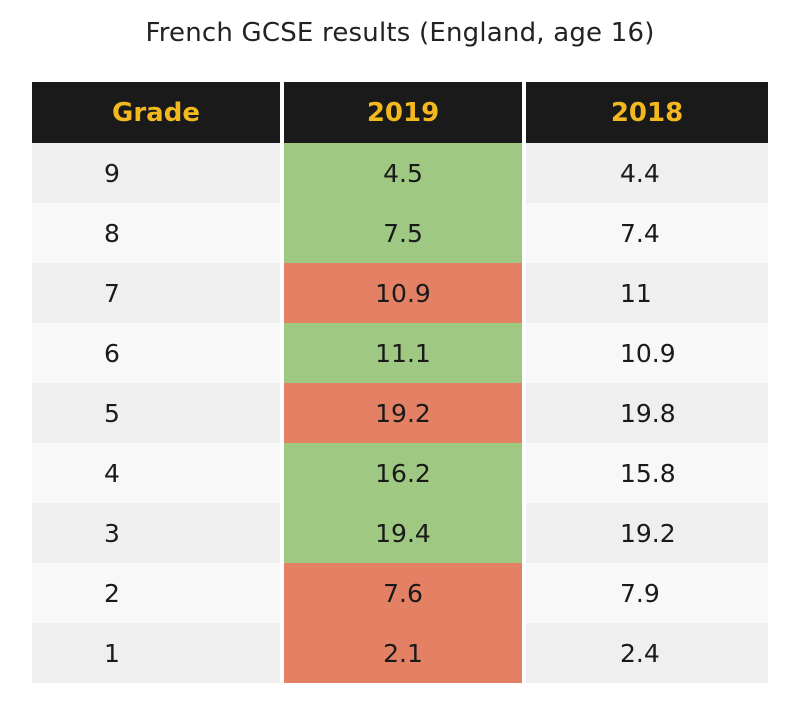 The width and height of the screenshot is (800, 720). Describe the element at coordinates (403, 473) in the screenshot. I see `value-2019-cell: 16.2` at that location.